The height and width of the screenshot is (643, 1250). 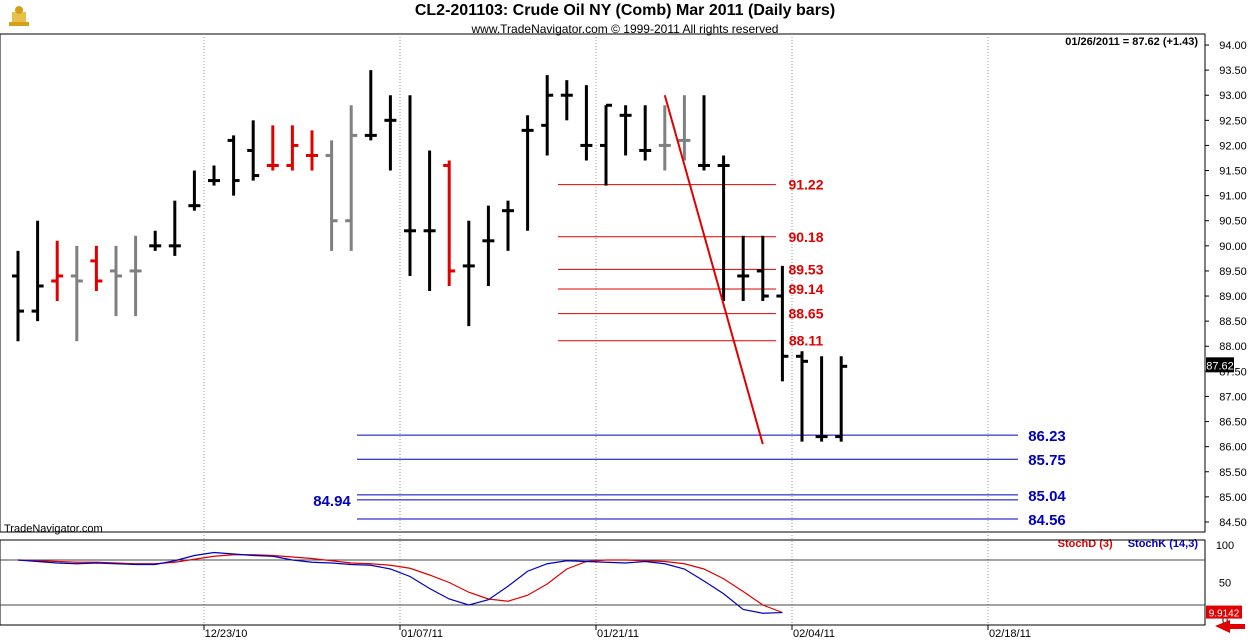 I want to click on y-tick-label: 93.00, so click(x=1233, y=96).